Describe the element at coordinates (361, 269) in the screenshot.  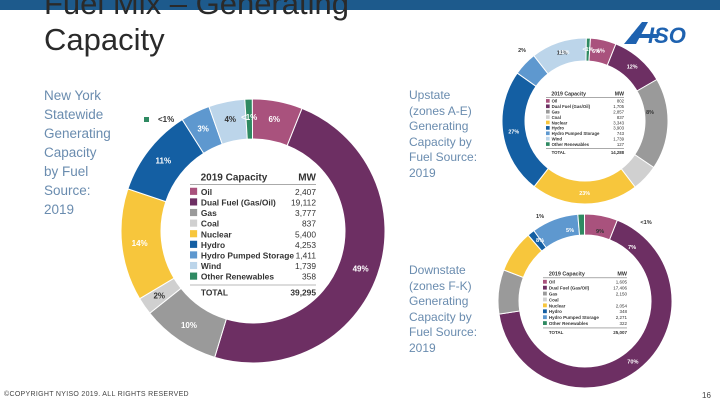
I see `statewide-slice-label: 49%` at that location.